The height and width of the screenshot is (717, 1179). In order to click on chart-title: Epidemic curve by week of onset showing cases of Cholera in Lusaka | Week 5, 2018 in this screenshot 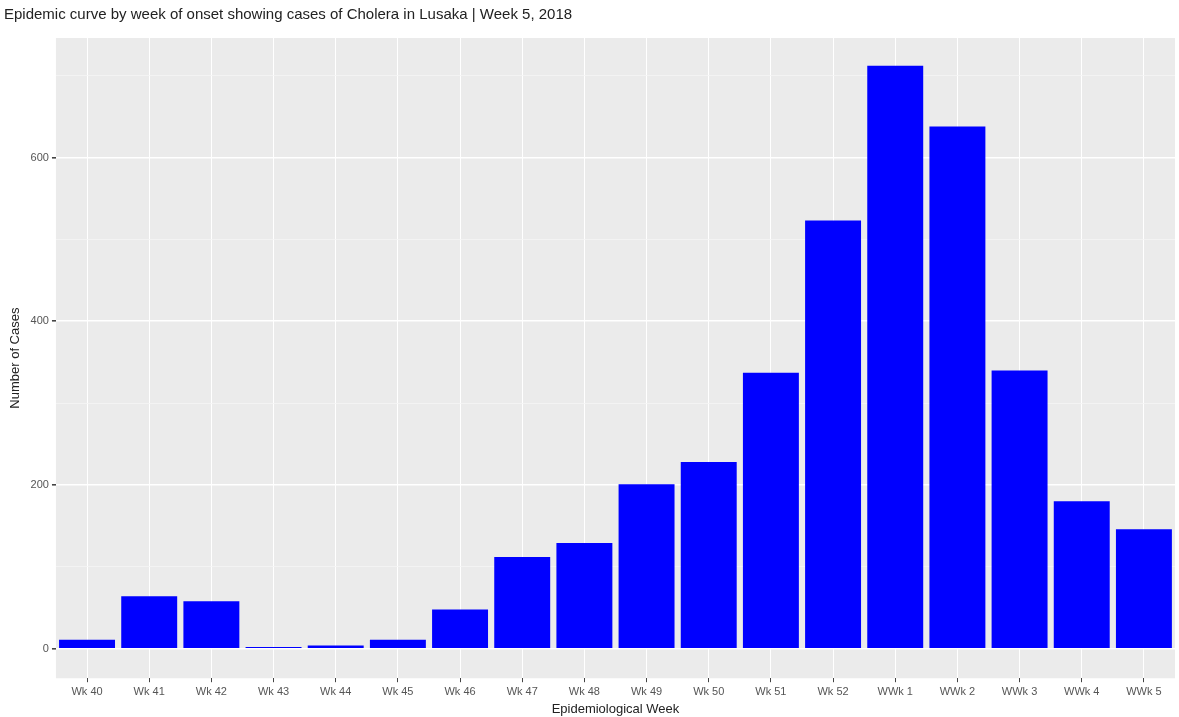, I will do `click(288, 14)`.